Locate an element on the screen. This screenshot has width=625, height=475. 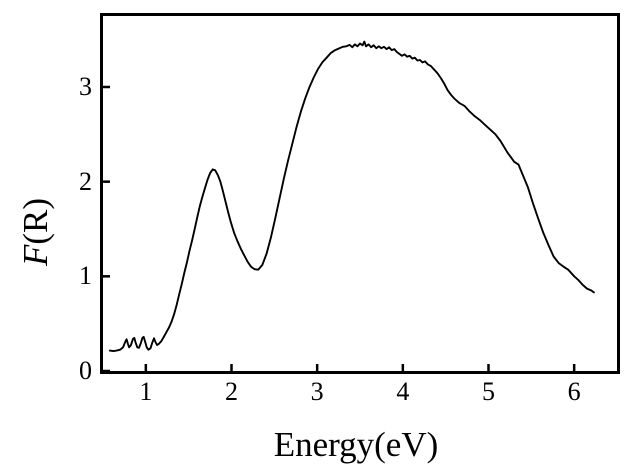
y-axis-label-suffix: (R) is located at coordinates (35, 221).